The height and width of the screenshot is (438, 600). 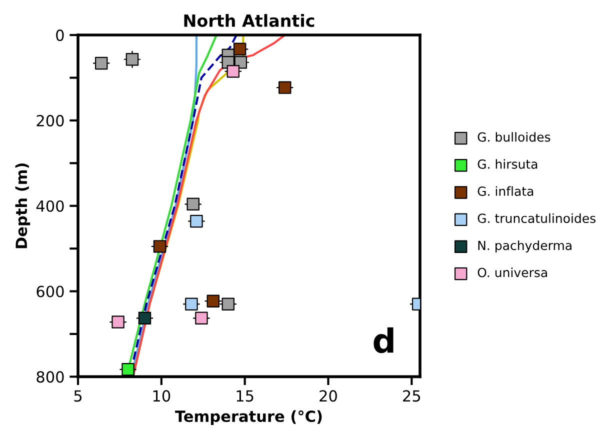 I want to click on chart-title: North Atlantic, so click(x=249, y=20).